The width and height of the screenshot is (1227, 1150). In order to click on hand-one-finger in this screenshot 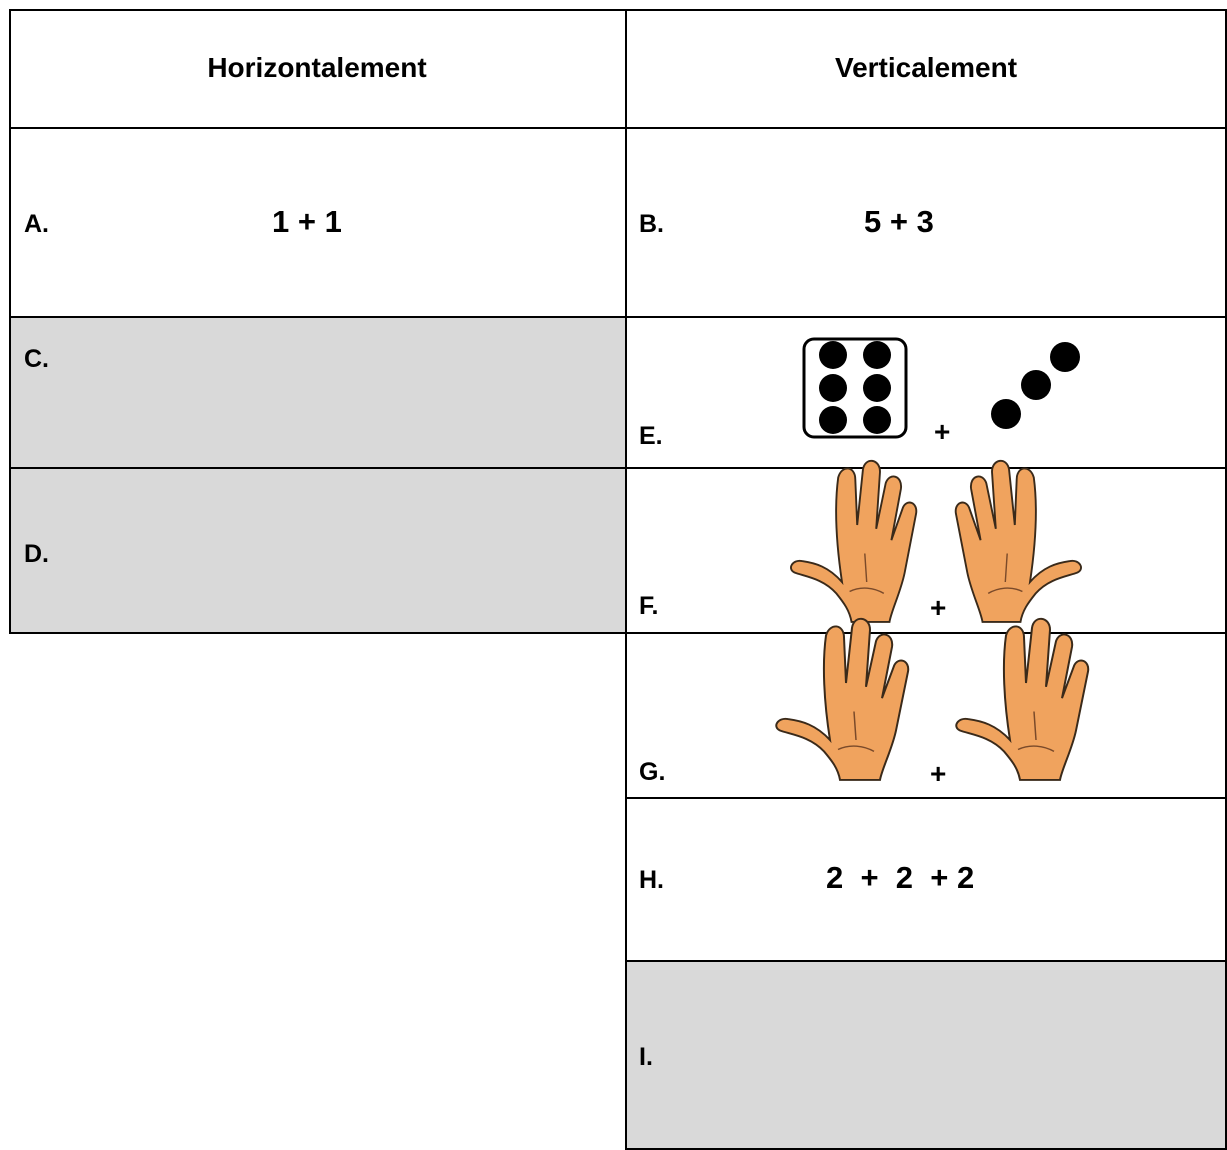, I will do `click(1018, 541)`.